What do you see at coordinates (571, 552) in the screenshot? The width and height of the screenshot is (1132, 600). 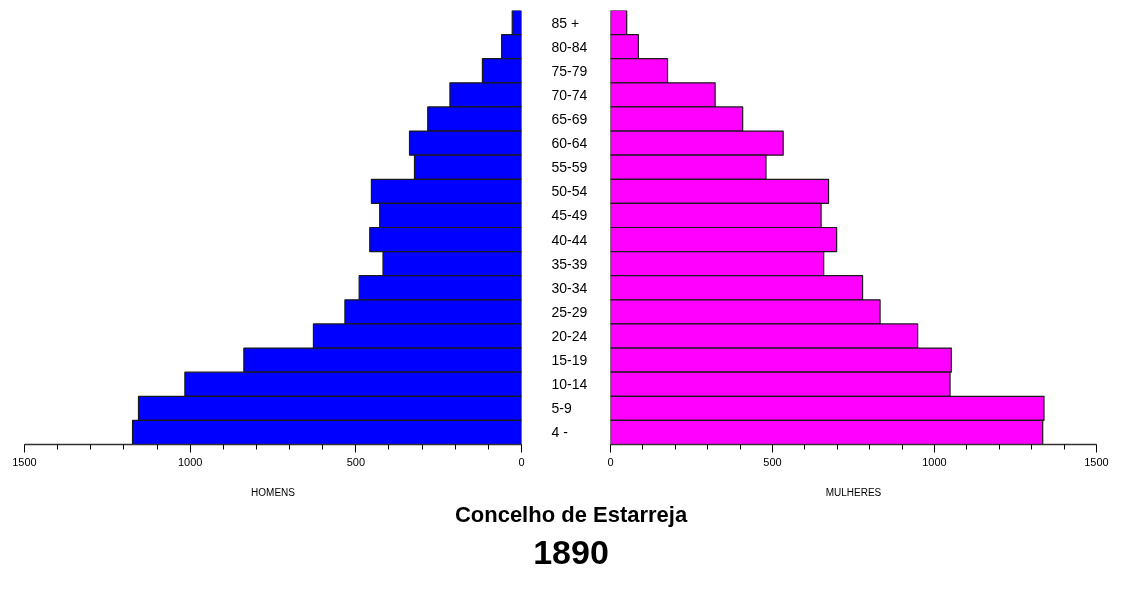 I see `text: 1890` at bounding box center [571, 552].